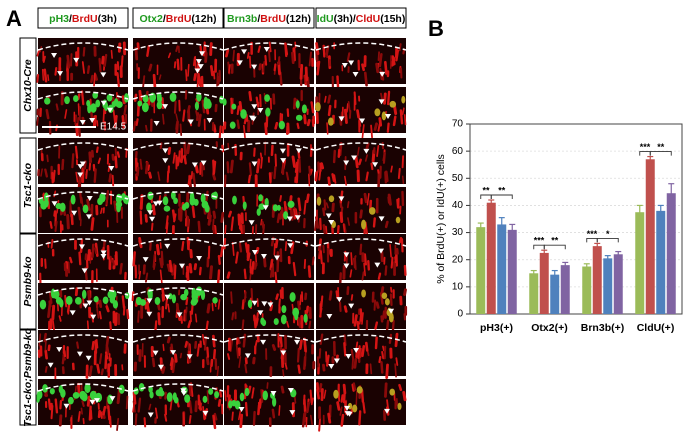 Image resolution: width=695 pixels, height=446 pixels. I want to click on row-label-box, so click(28, 185).